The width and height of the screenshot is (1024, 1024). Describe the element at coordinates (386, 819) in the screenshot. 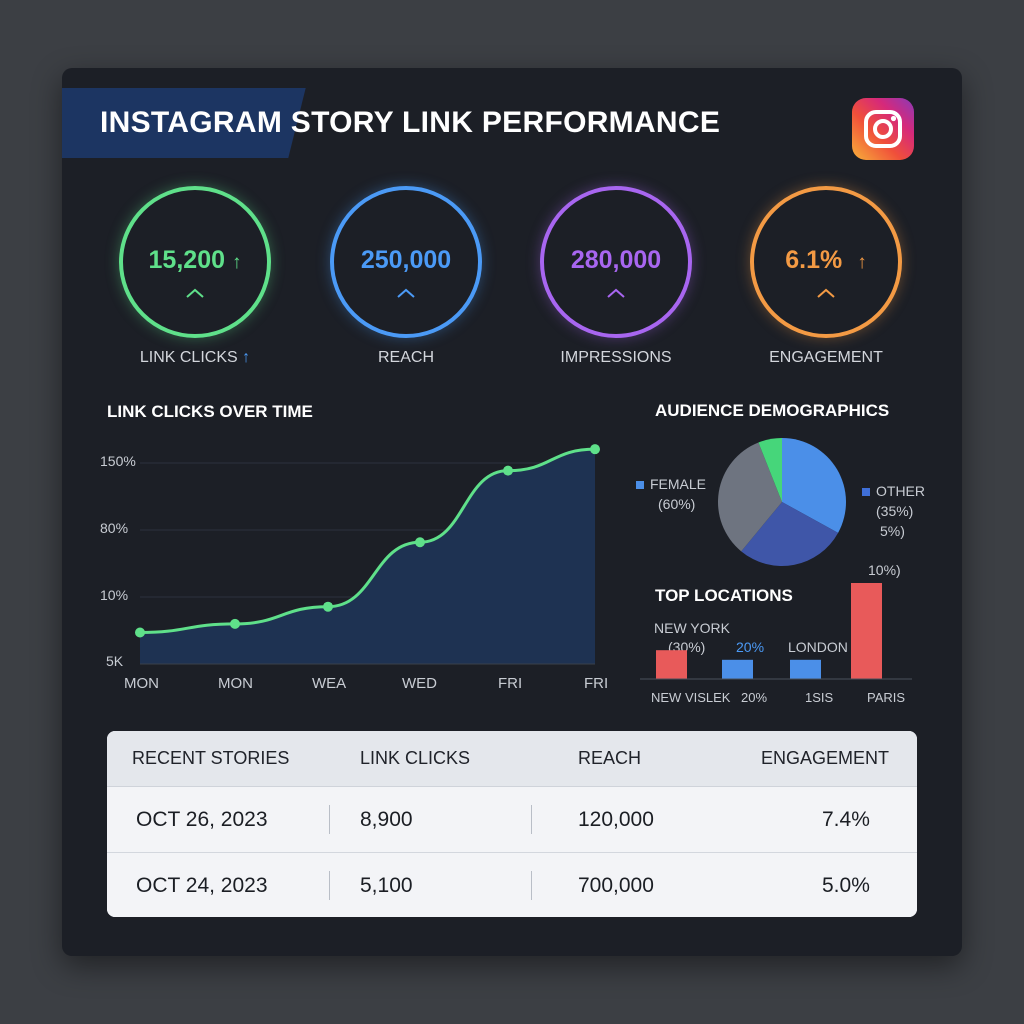

I see `table-cell: 8,900` at that location.